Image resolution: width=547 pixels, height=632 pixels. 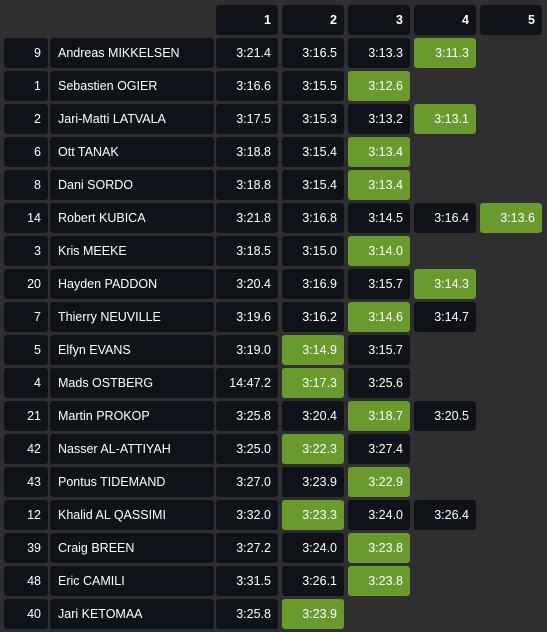 What do you see at coordinates (26, 350) in the screenshot?
I see `car-number: 5` at bounding box center [26, 350].